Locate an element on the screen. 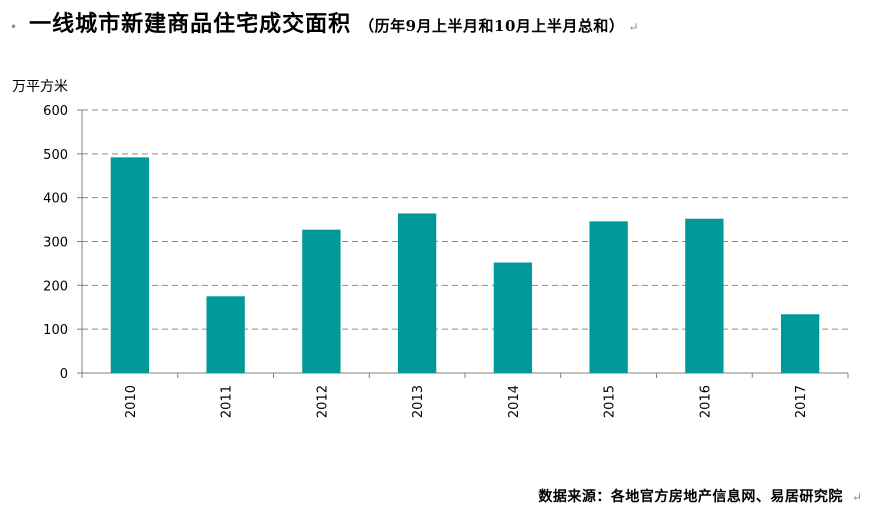 Image resolution: width=872 pixels, height=514 pixels. x-tick-label: 2014 is located at coordinates (514, 401).